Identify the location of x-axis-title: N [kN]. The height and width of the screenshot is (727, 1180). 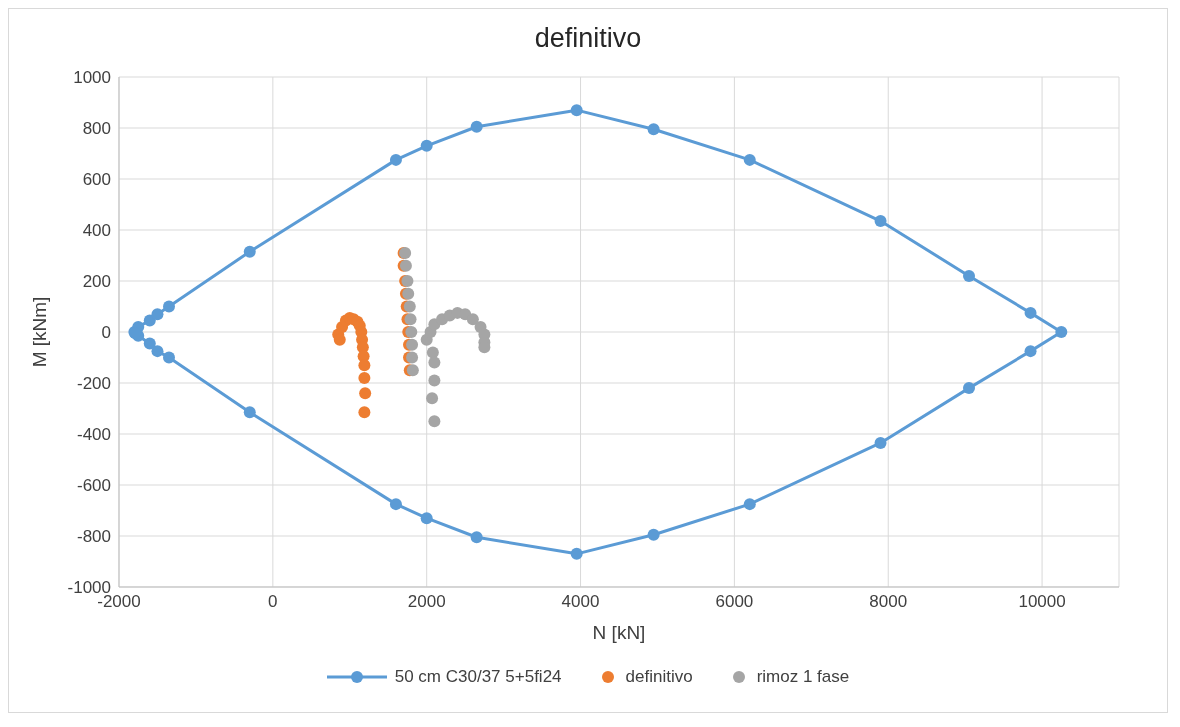
(619, 632).